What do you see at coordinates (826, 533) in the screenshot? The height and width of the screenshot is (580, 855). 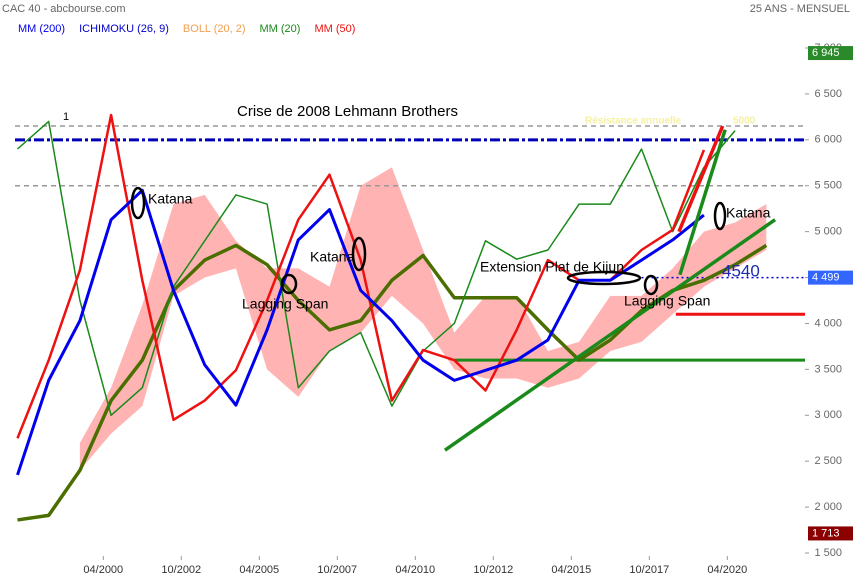 I see `price-label: 1 713` at bounding box center [826, 533].